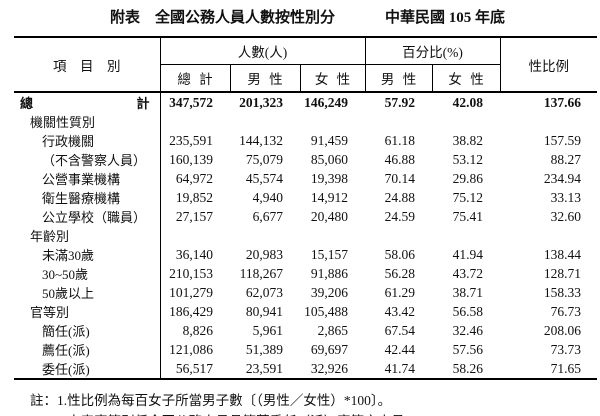  Describe the element at coordinates (87, 273) in the screenshot. I see `row-label: 30~50歲` at that location.